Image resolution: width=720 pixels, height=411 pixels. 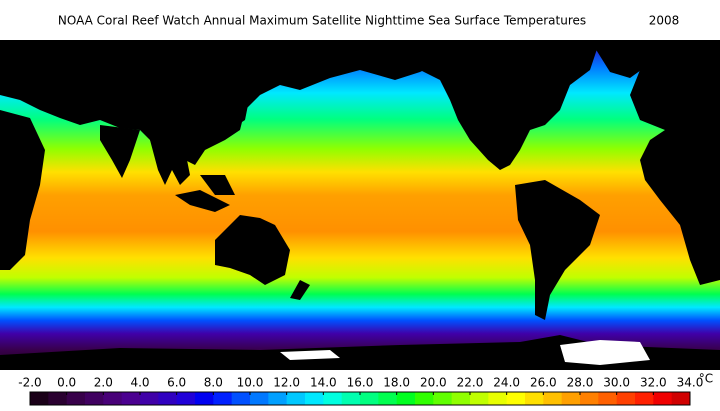 What do you see at coordinates (557, 250) in the screenshot?
I see `south-america` at bounding box center [557, 250].